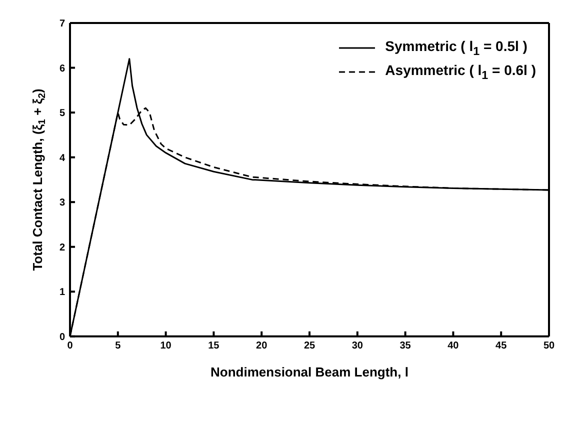 The height and width of the screenshot is (448, 564). I want to click on y-tick-label: 7, so click(62, 24).